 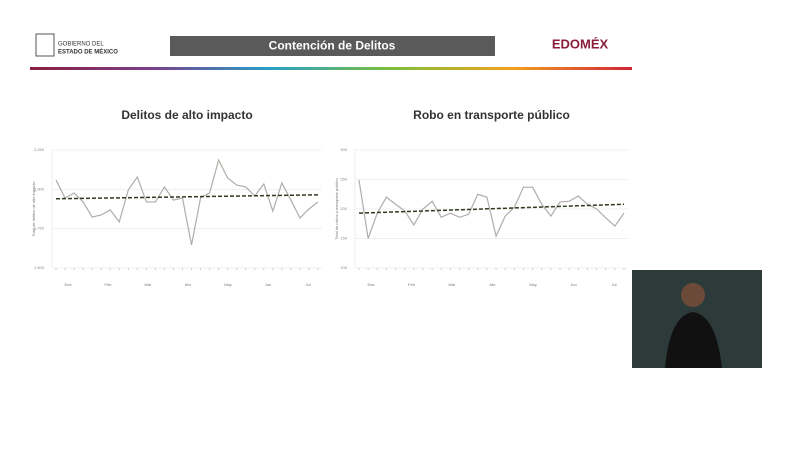 I want to click on logo-text: GOBIERNO DEL, so click(x=81, y=45).